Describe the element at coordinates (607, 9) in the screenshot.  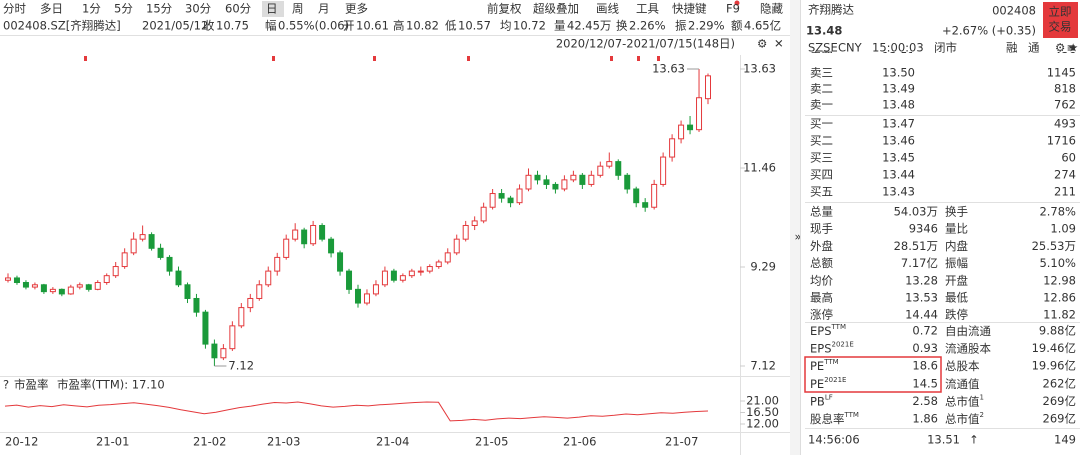
I see `tool-button: 画线` at that location.